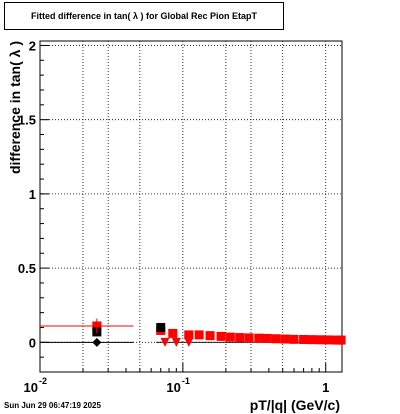  I want to click on y-axis-title: difference in tan( λ ), so click(15, 107).